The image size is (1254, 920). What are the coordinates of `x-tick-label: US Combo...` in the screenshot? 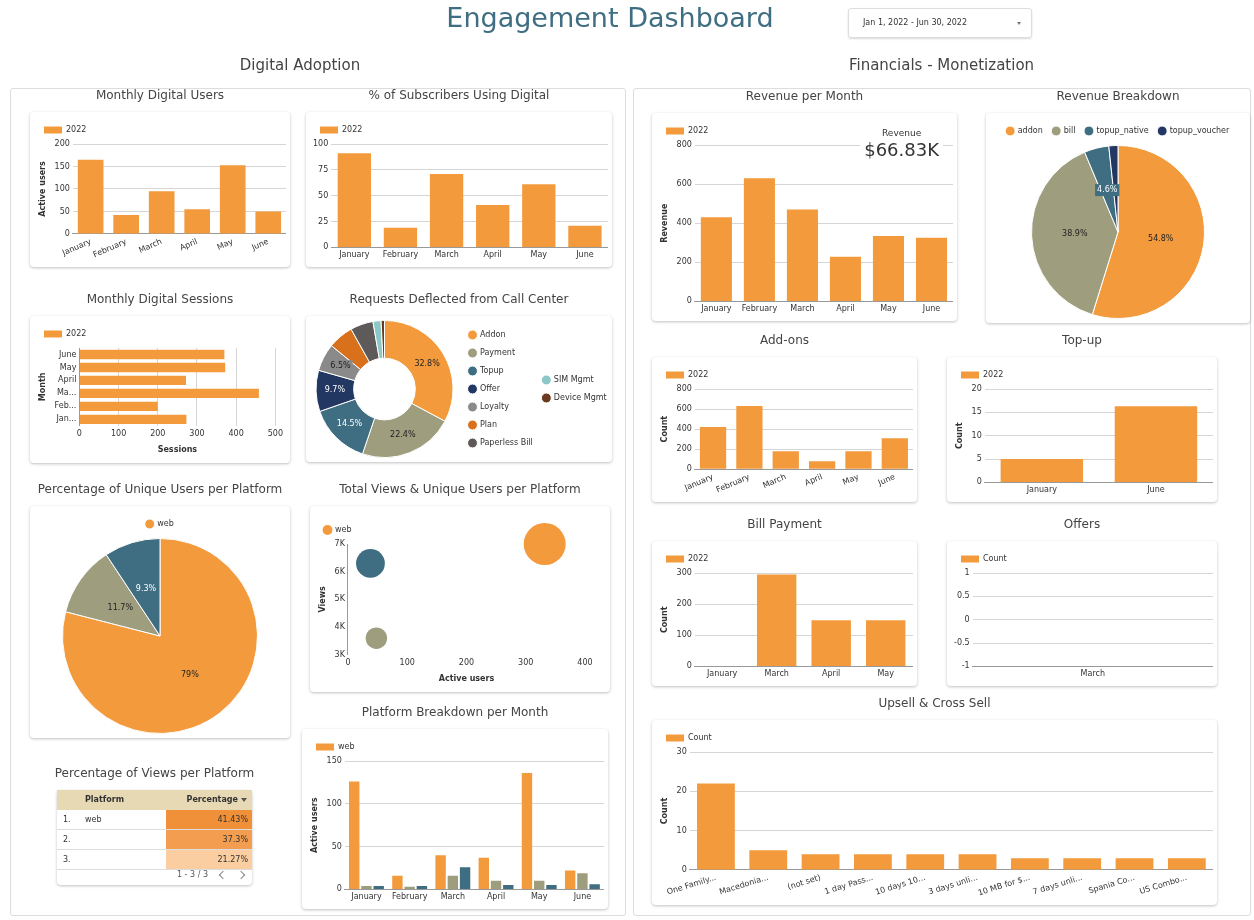 It's located at (1163, 884).